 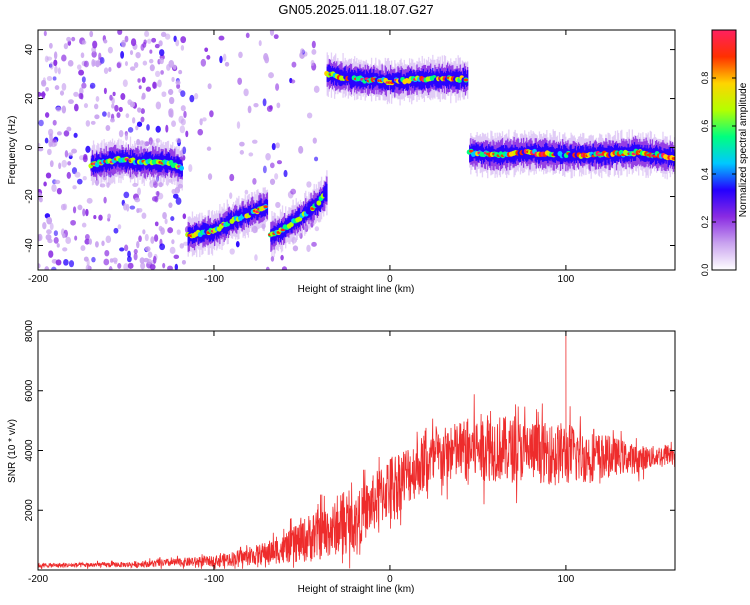 I want to click on colorbar-ticks: 0.0 0.2 0.4 0.6 0.8, so click(x=718, y=174).